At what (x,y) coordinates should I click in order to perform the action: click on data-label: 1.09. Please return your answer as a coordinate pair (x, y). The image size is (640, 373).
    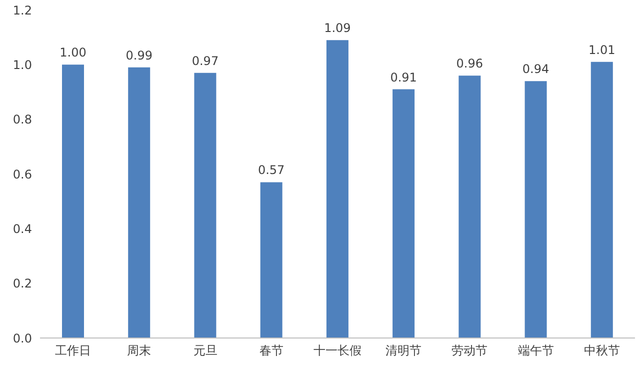
    Looking at the image, I should click on (337, 28).